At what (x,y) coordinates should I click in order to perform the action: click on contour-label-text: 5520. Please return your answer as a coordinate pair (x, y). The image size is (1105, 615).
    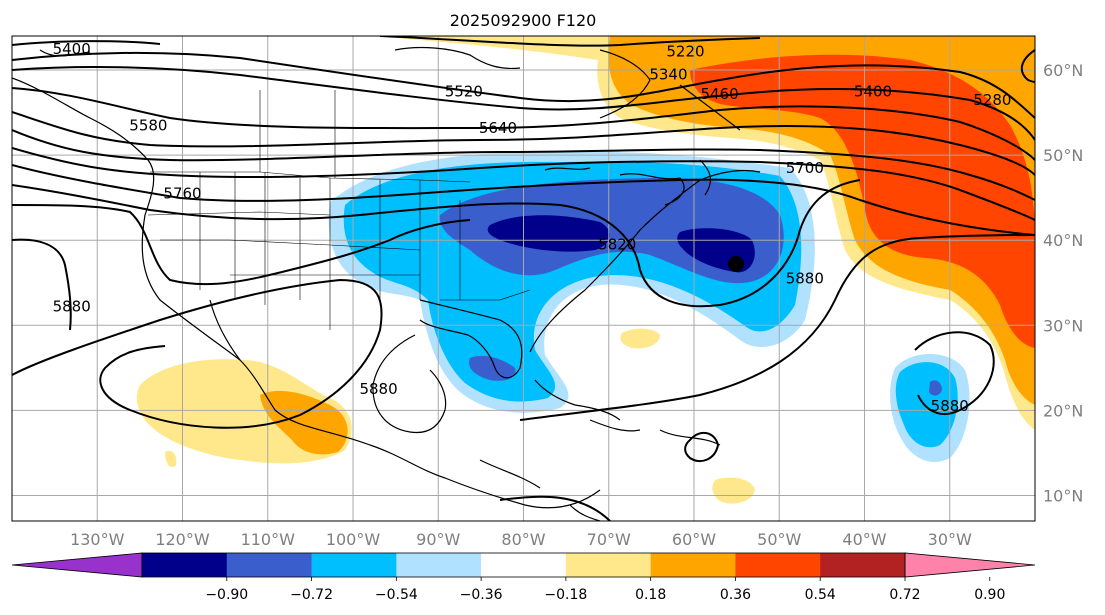
    Looking at the image, I should click on (464, 91).